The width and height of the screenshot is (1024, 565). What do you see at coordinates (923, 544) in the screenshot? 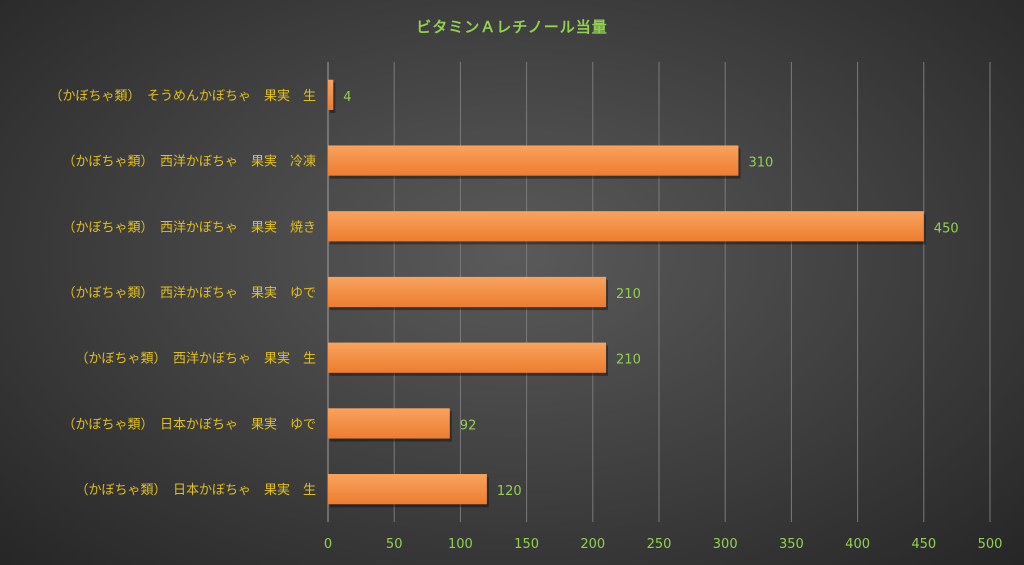
I see `x-tick-label: 450` at bounding box center [923, 544].